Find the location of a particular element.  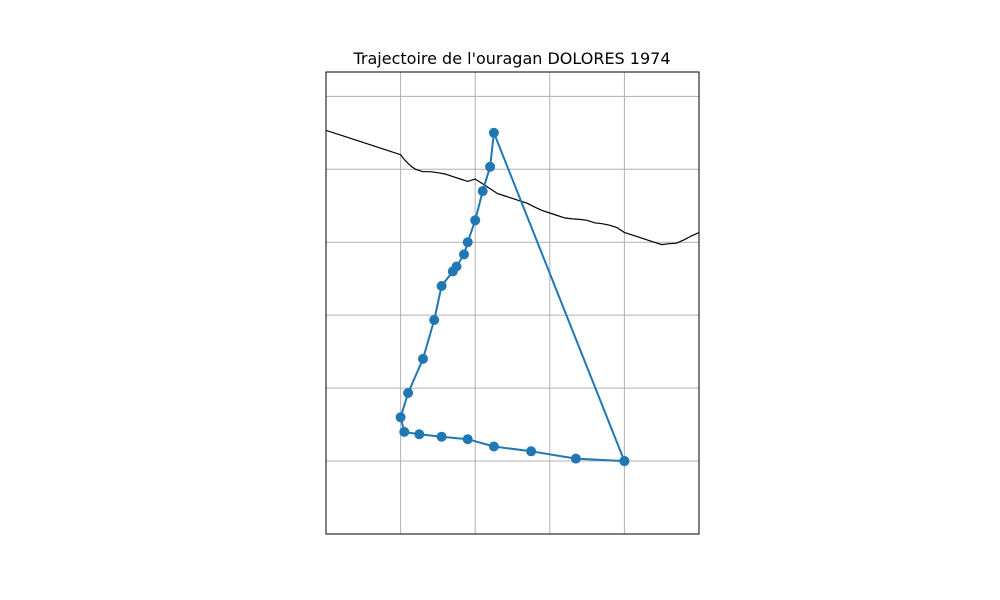

coastline is located at coordinates (512, 187).